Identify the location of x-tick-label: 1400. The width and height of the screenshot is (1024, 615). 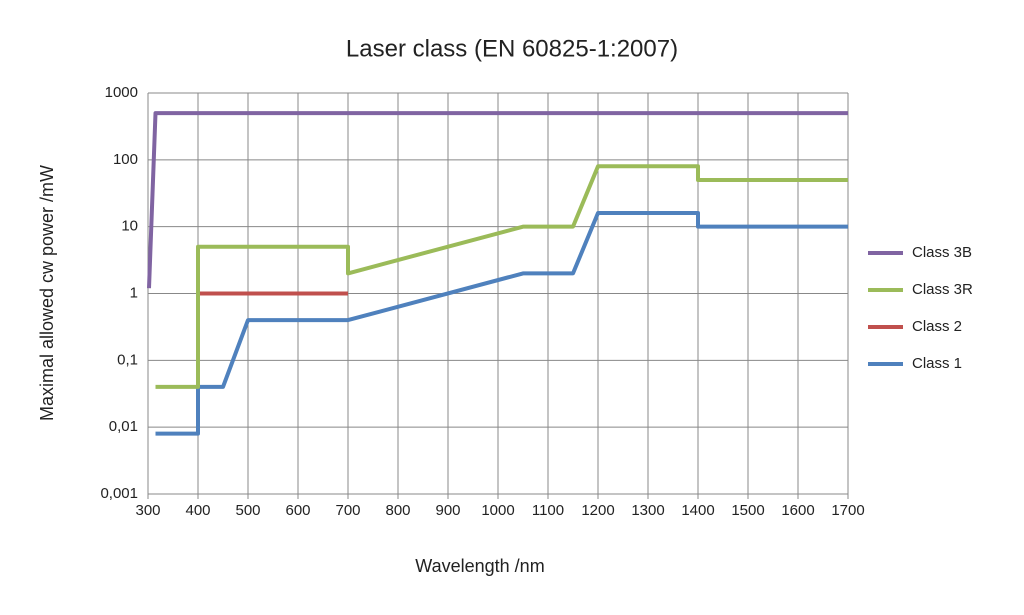
(697, 510).